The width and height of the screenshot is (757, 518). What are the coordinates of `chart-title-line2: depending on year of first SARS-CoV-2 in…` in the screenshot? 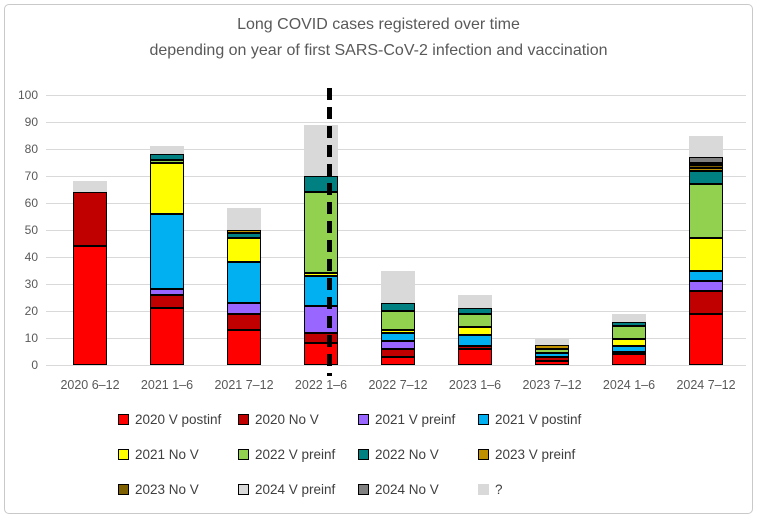 It's located at (378, 50).